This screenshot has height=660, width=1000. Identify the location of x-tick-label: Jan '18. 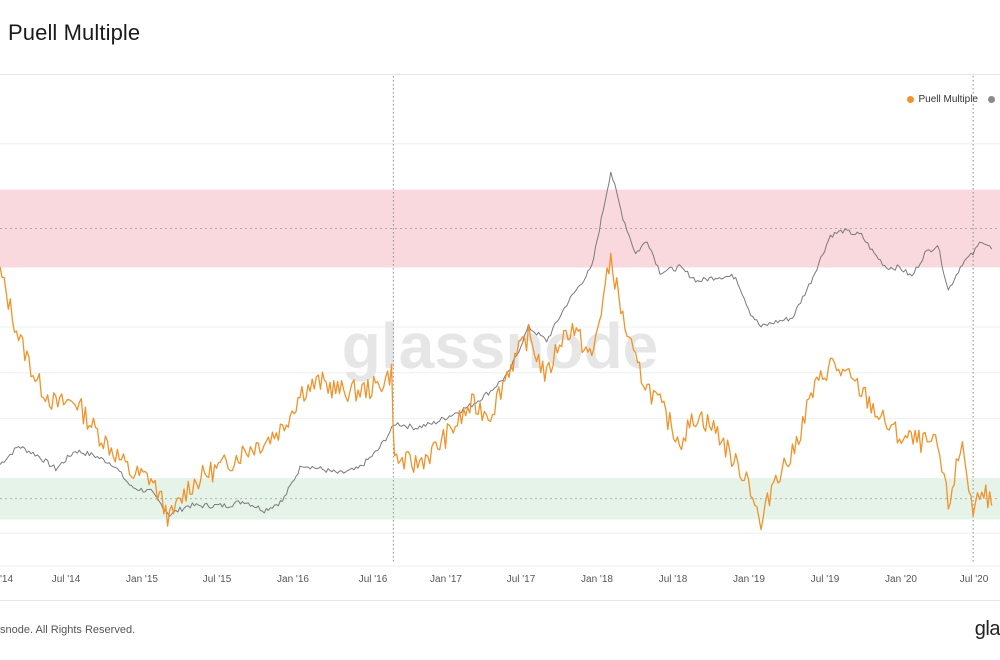
(597, 579).